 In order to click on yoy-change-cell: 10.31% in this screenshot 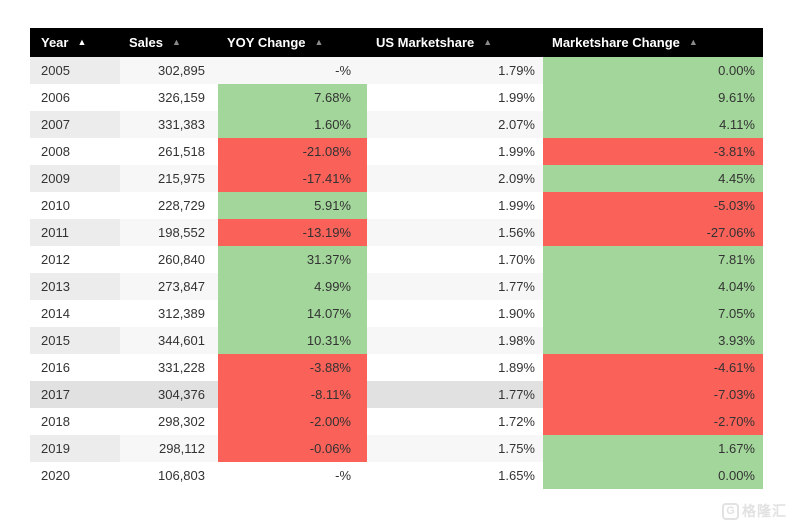, I will do `click(292, 340)`.